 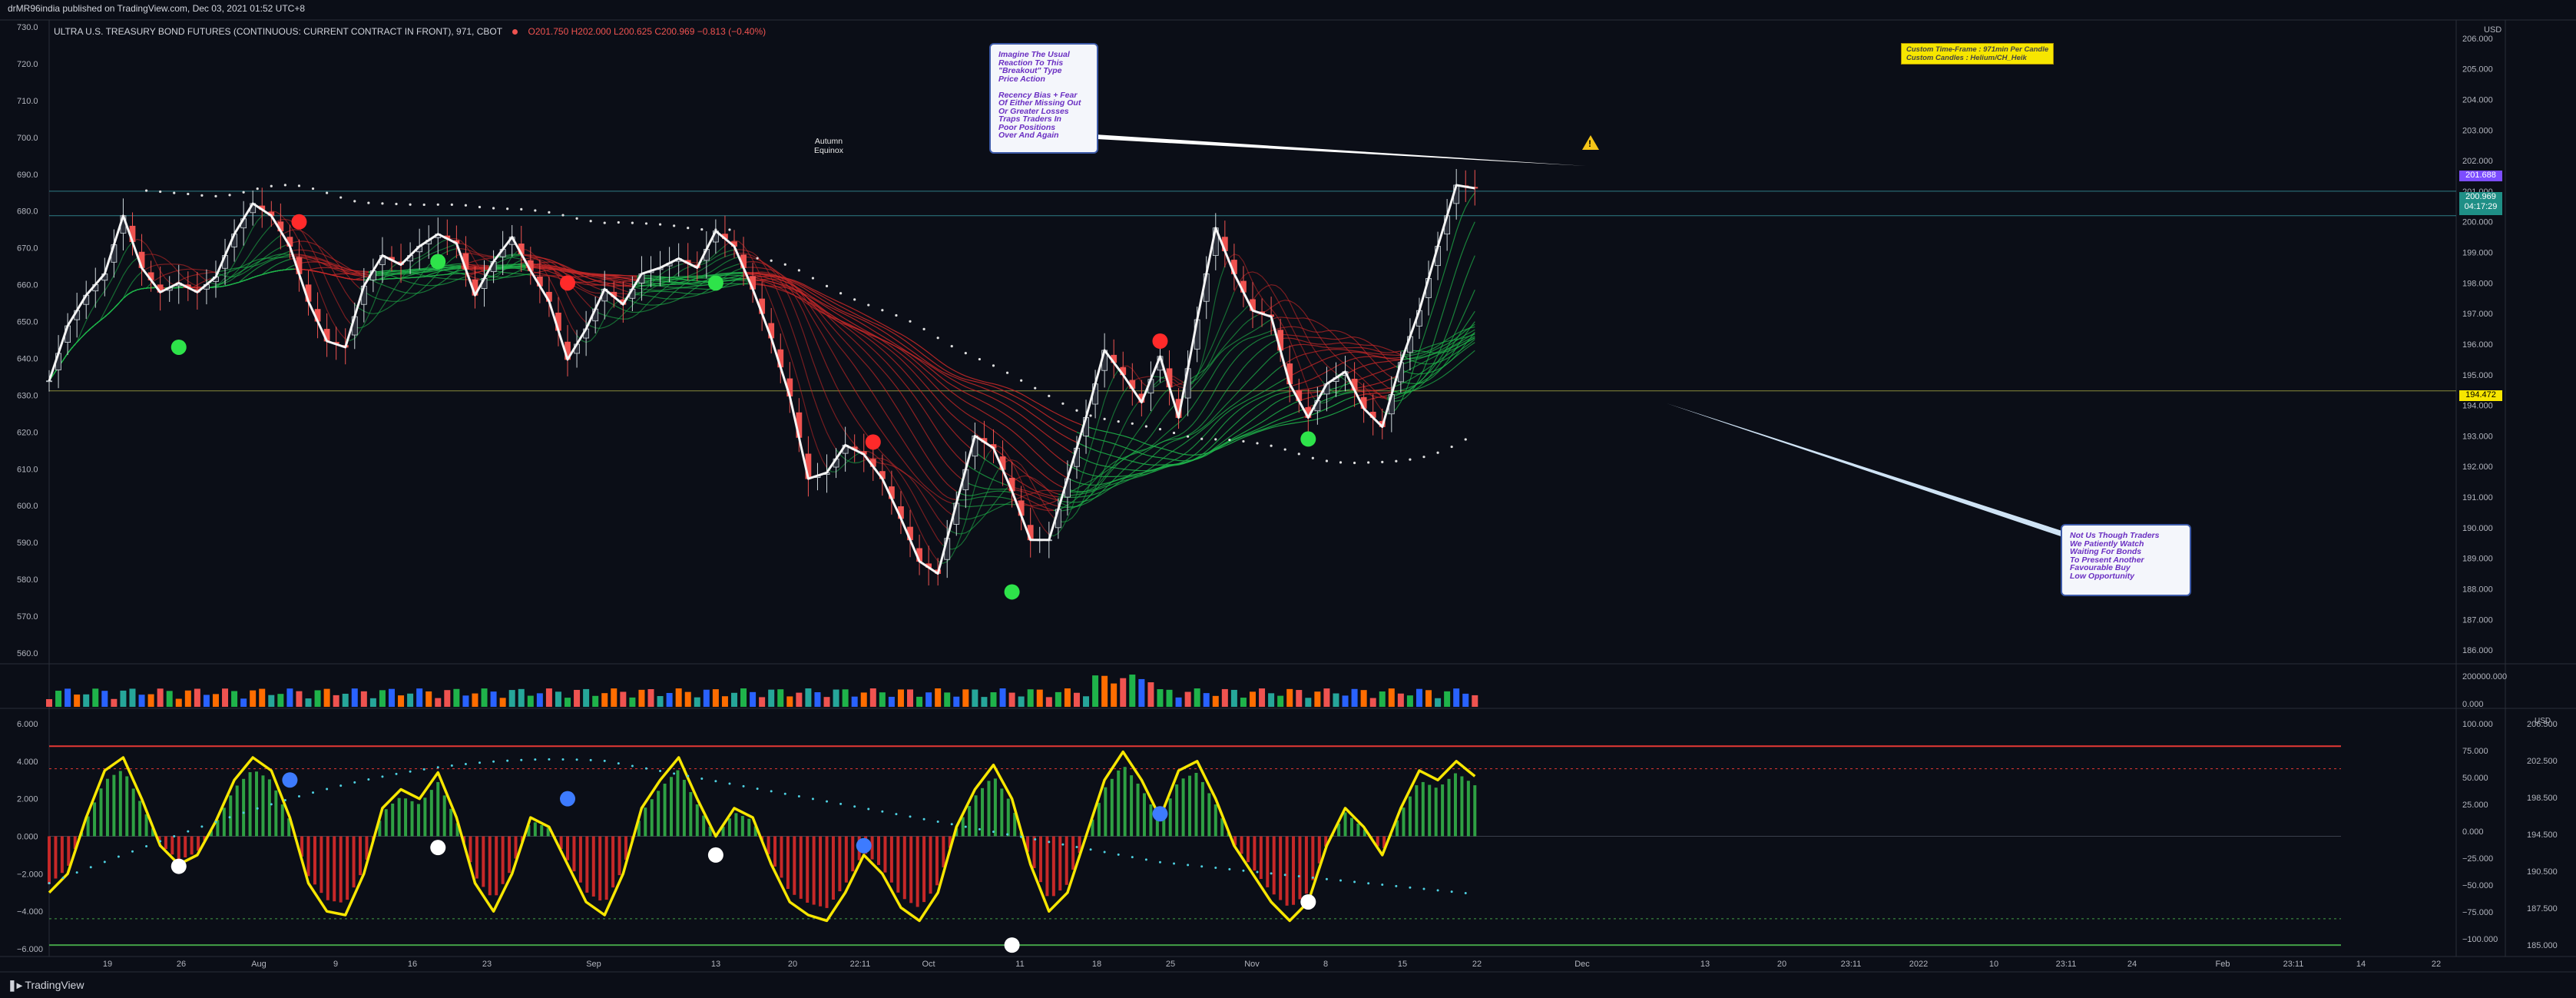 I want to click on osc-signal-dot, so click(x=568, y=799).